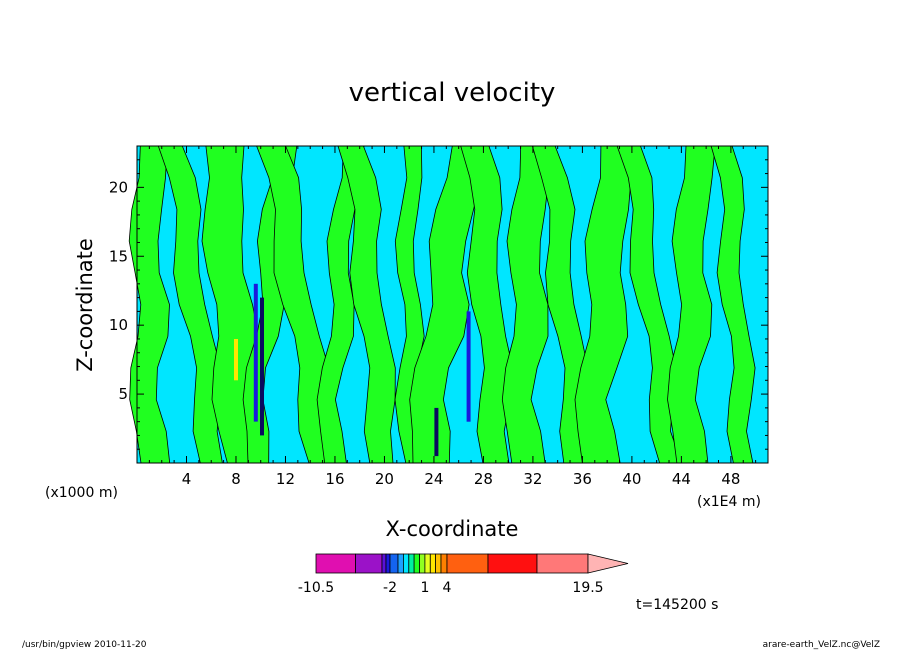 The height and width of the screenshot is (654, 904). I want to click on x-tick-label-12: 12, so click(285, 479).